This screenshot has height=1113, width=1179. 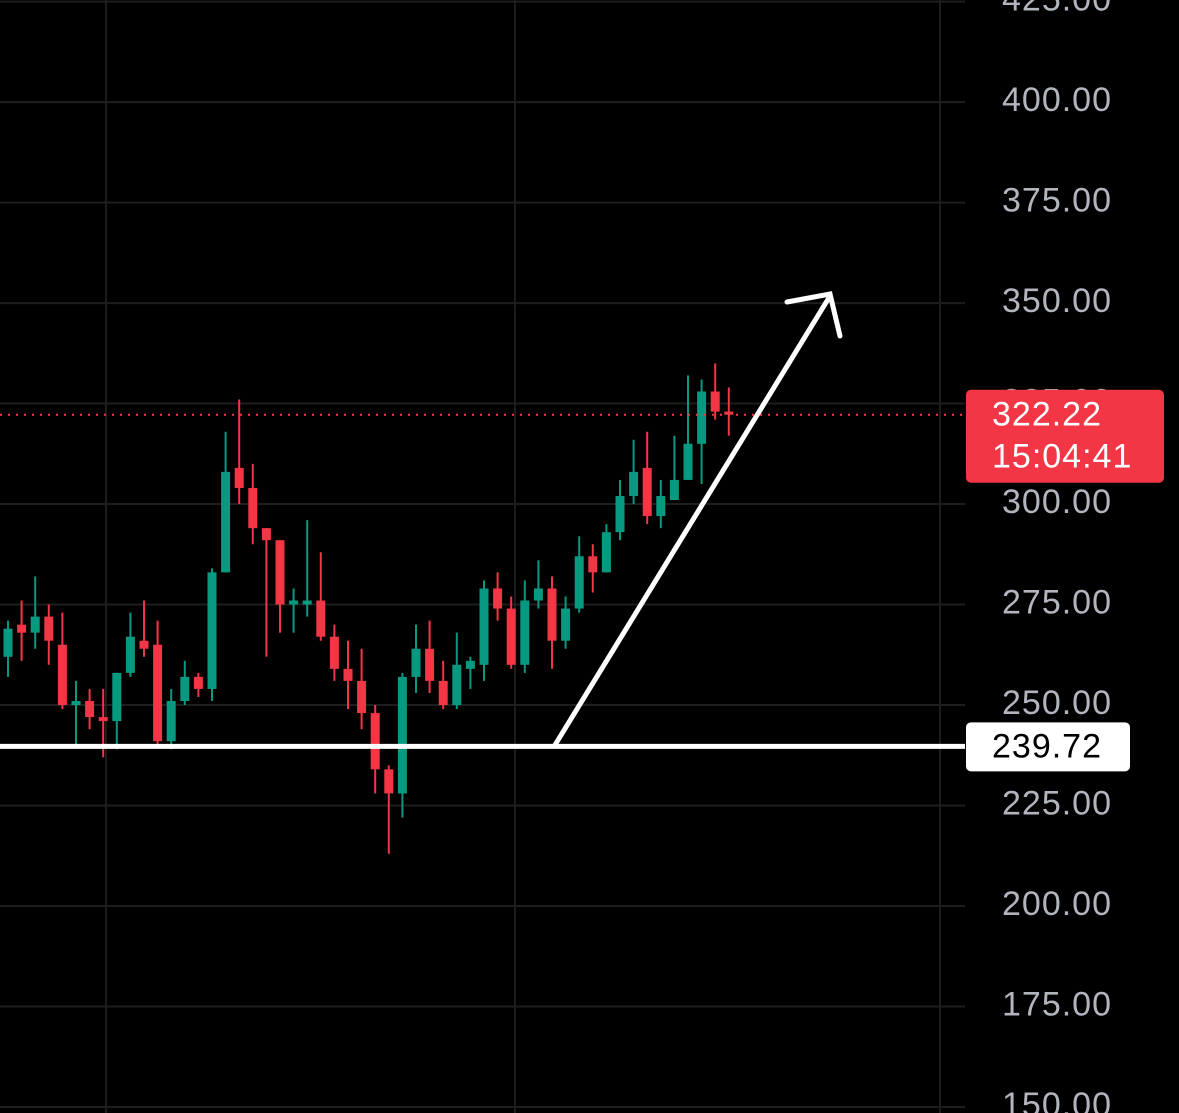 What do you see at coordinates (1057, 703) in the screenshot?
I see `y-tick-label: 250.00` at bounding box center [1057, 703].